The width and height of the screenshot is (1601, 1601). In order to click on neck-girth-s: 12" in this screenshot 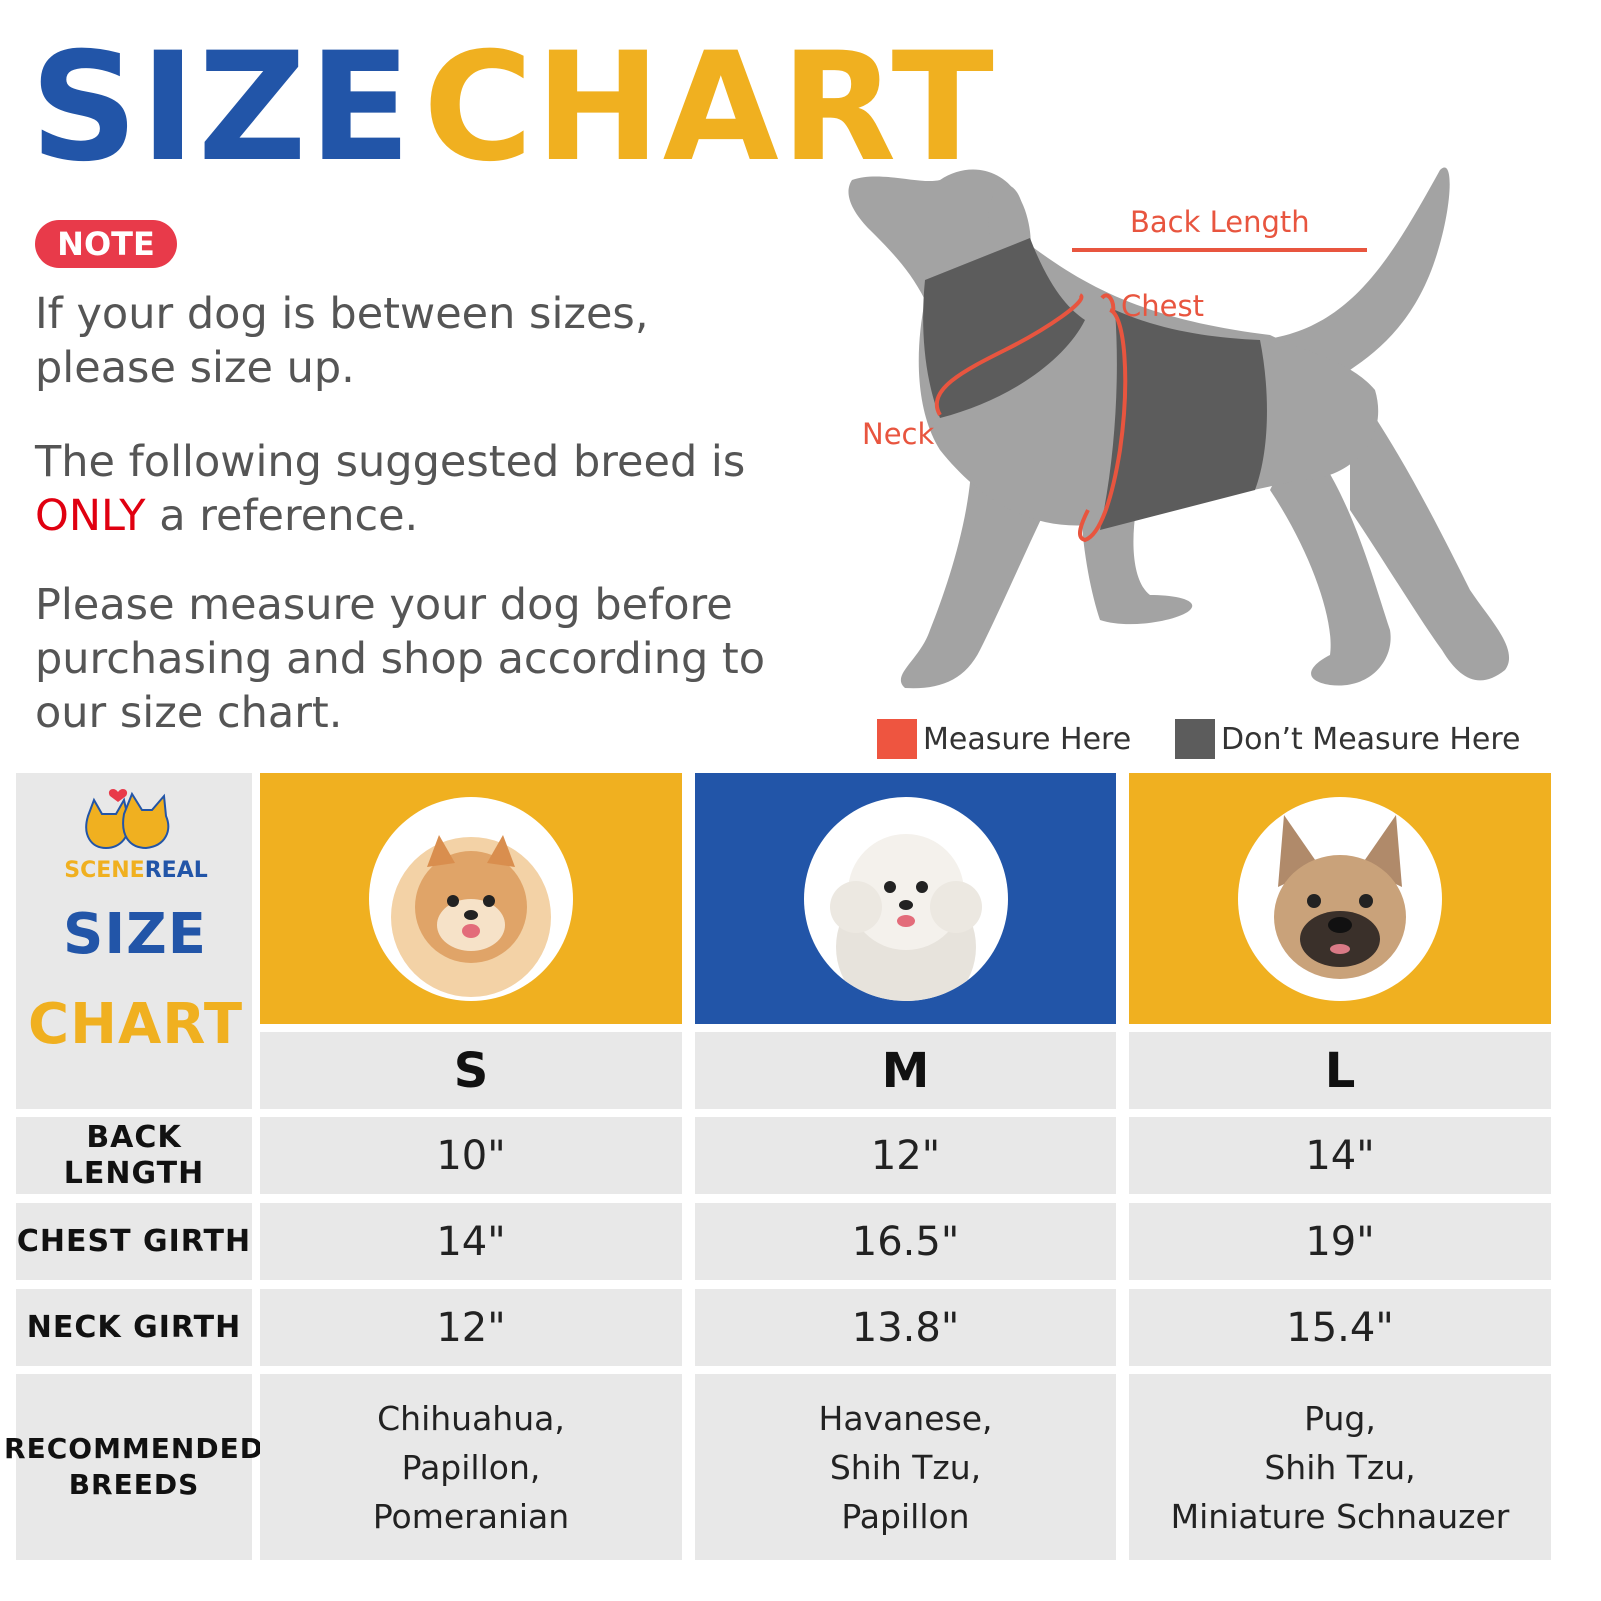, I will do `click(471, 1327)`.